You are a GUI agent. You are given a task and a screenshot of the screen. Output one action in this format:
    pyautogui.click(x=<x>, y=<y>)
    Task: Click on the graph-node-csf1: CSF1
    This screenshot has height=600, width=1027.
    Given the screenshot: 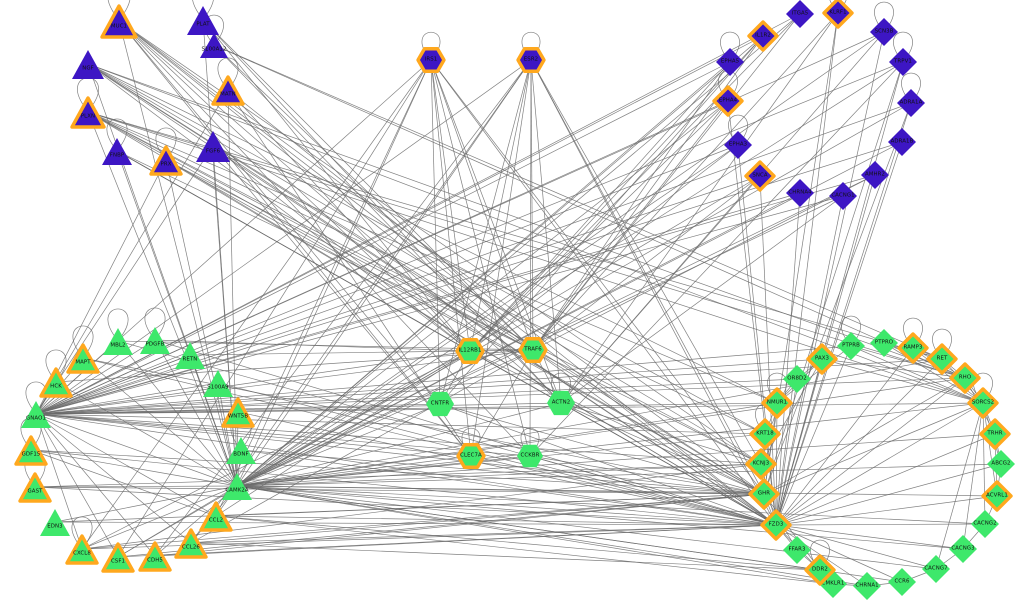 What is the action you would take?
    pyautogui.click(x=118, y=557)
    